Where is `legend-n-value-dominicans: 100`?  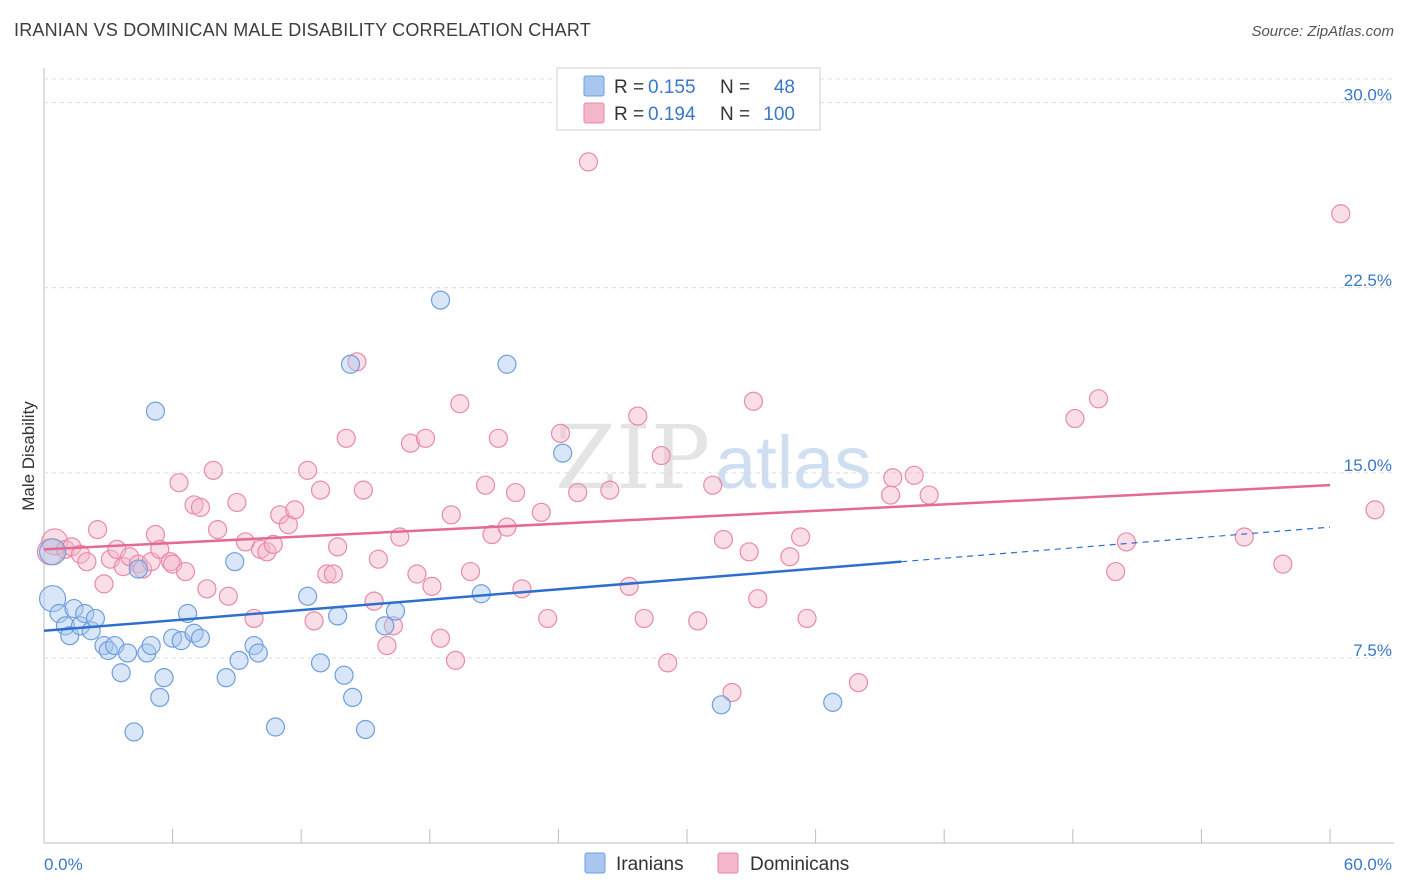 legend-n-value-dominicans: 100 is located at coordinates (779, 114).